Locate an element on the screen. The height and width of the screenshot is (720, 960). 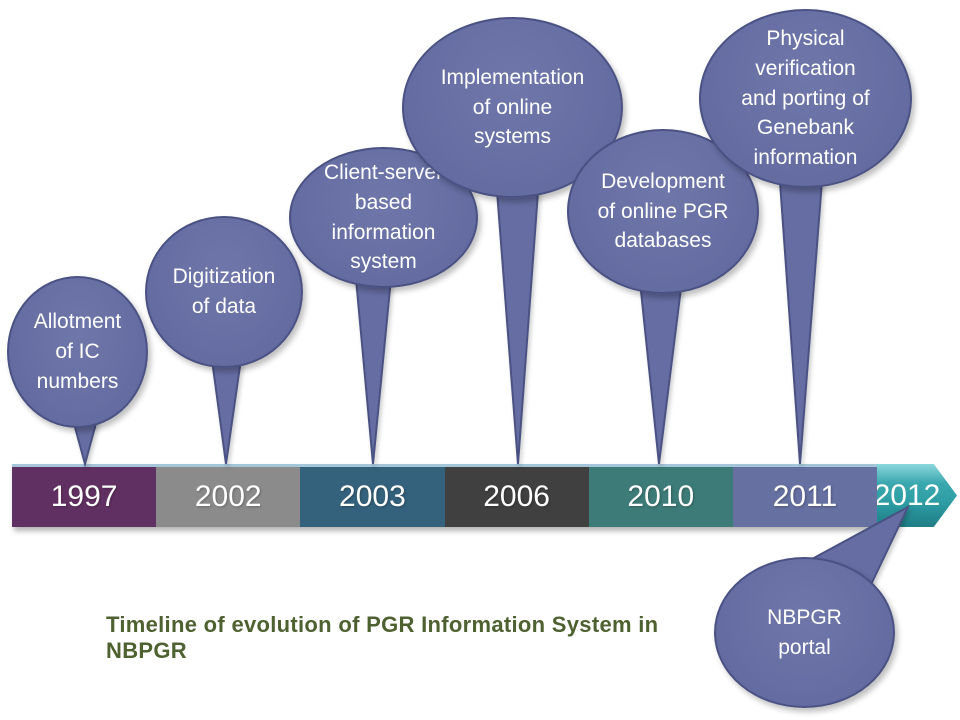
callout-label: NBPGR portal is located at coordinates (804, 632).